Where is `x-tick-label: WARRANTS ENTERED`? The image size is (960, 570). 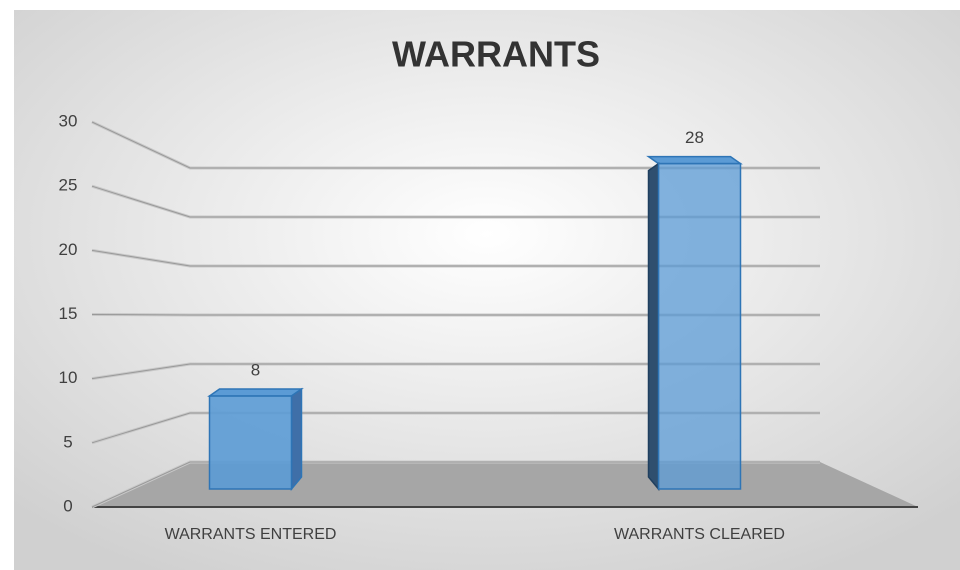 x-tick-label: WARRANTS ENTERED is located at coordinates (251, 534).